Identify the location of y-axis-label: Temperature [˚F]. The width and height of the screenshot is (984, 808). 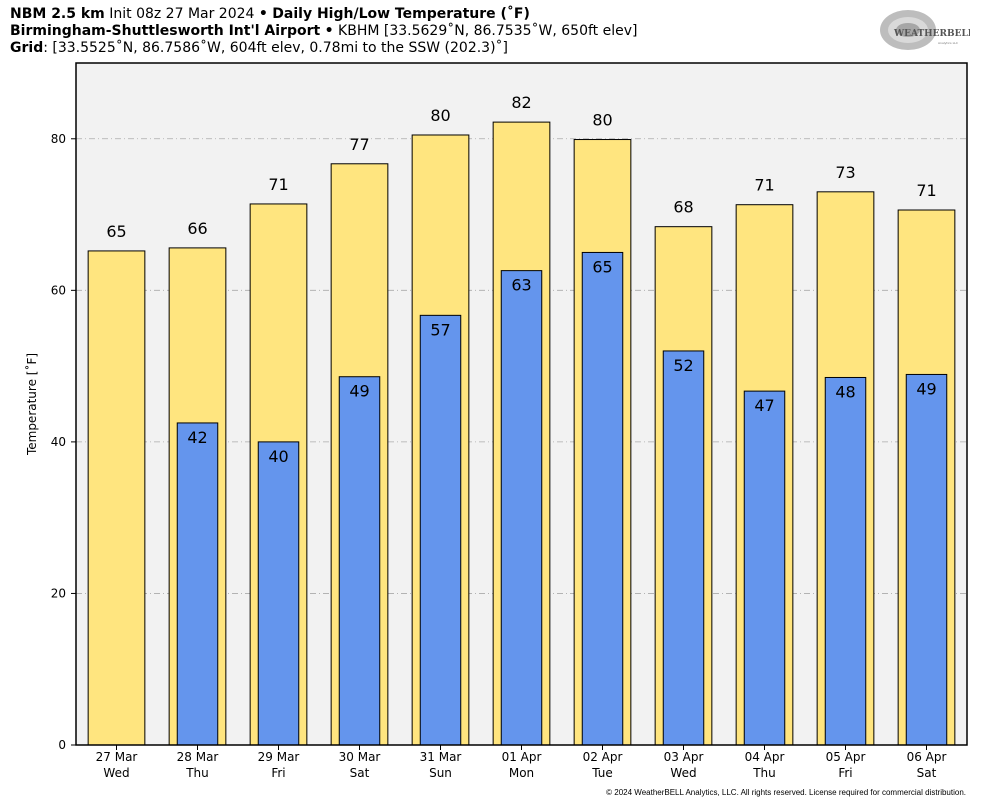
(31, 404).